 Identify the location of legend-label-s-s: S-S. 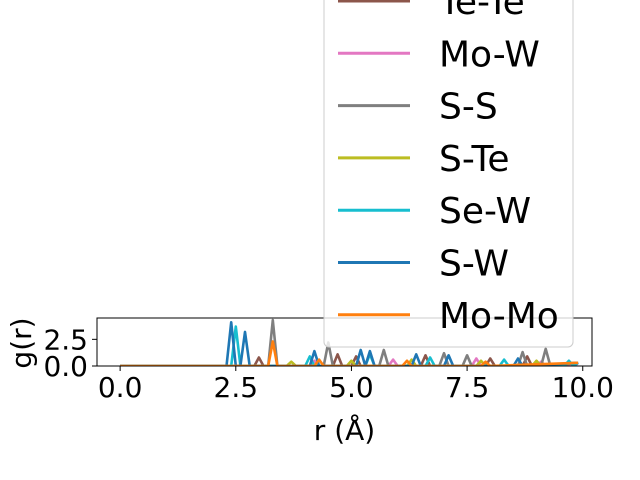
(468, 107).